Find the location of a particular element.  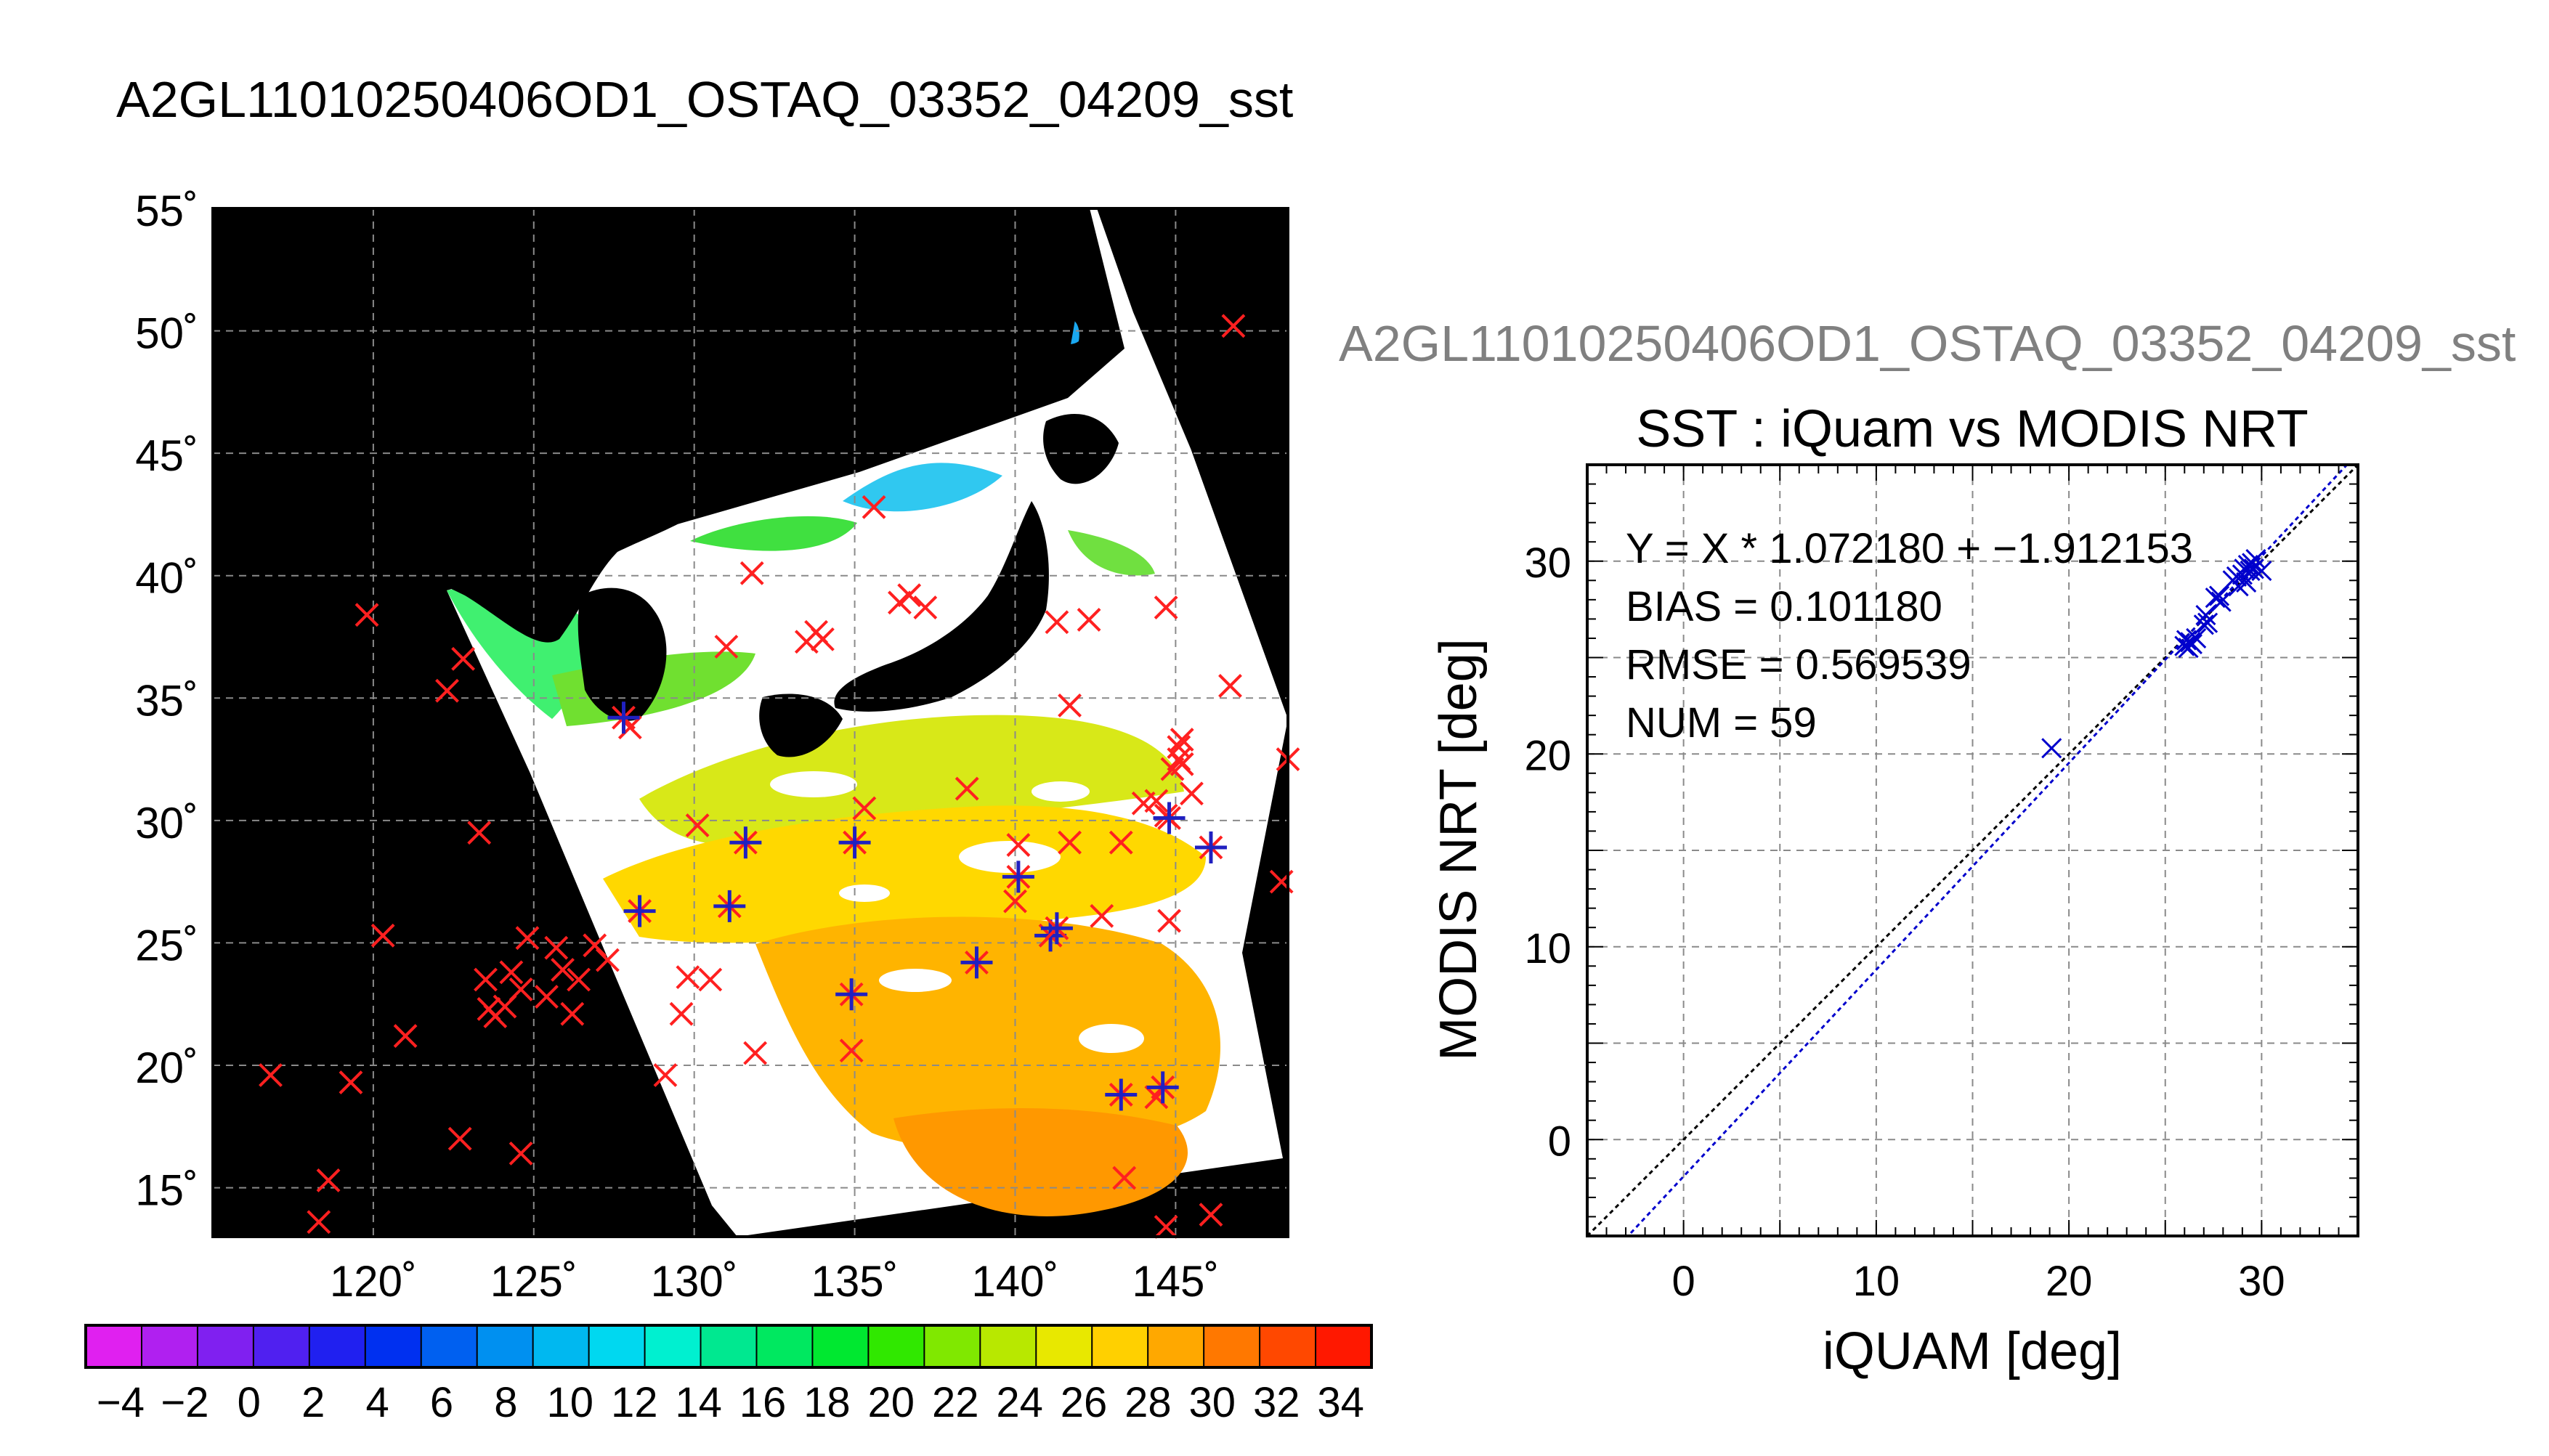

colorbar-tick-label: 26 is located at coordinates (1085, 1402).